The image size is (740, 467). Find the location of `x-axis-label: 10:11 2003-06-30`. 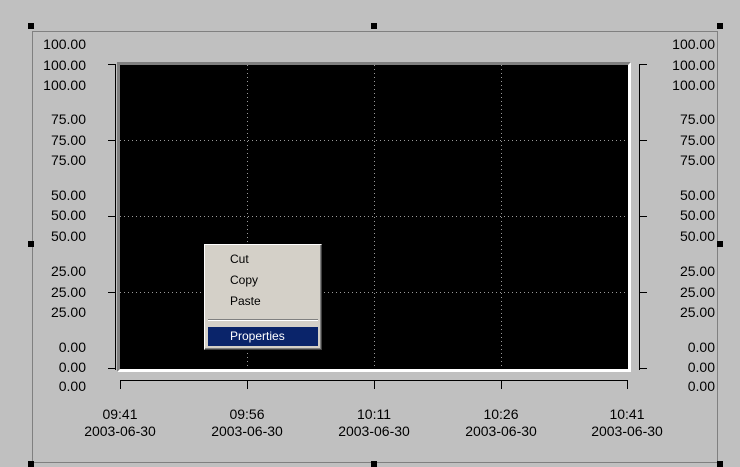

x-axis-label: 10:11 2003-06-30 is located at coordinates (374, 423).